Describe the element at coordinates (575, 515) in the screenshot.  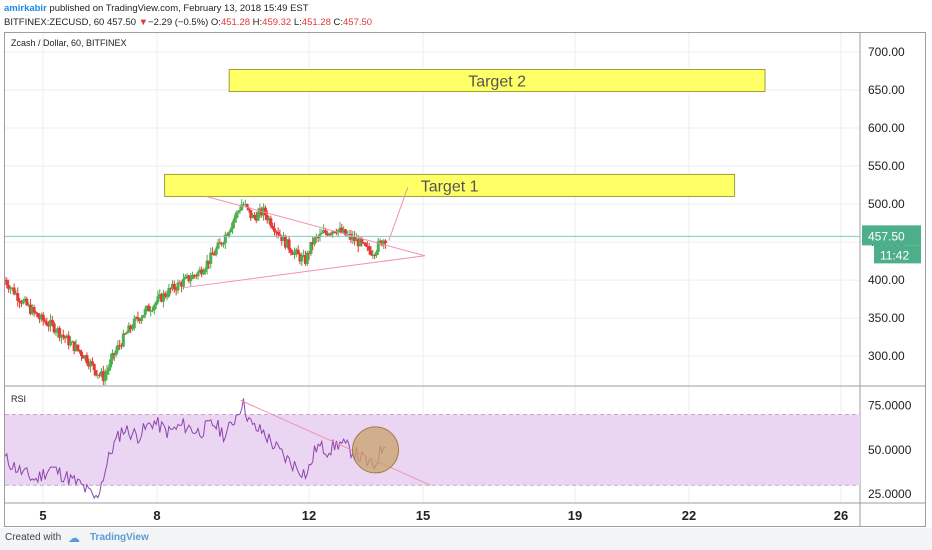
I see `time-tick-label: 19` at that location.